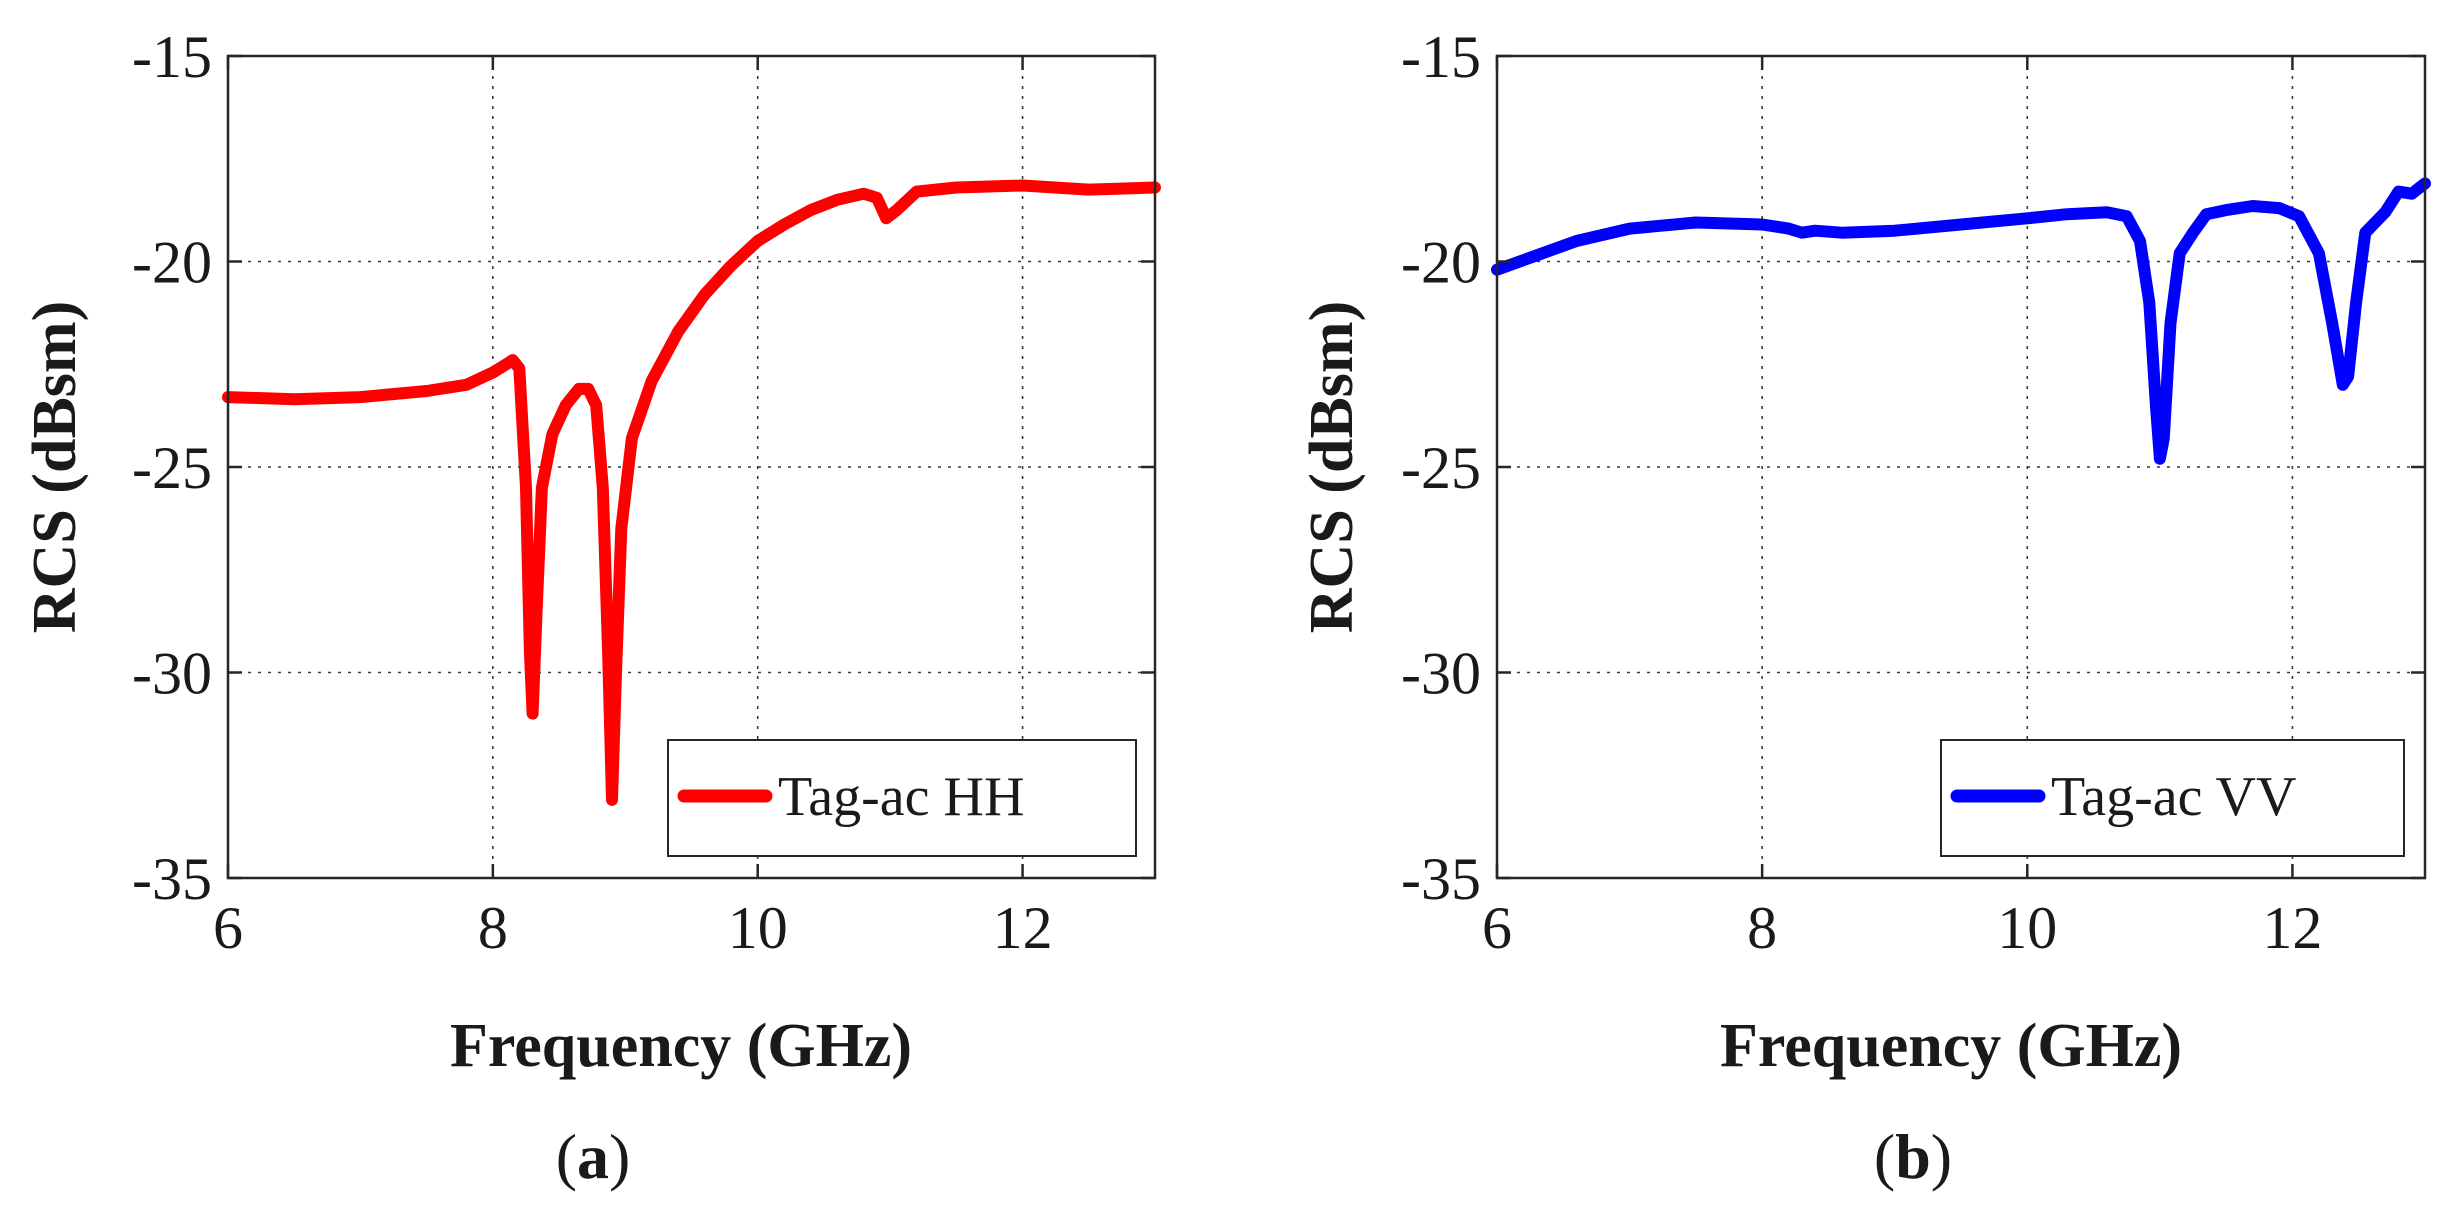  I want to click on panel-caption: (b), so click(1913, 1156).